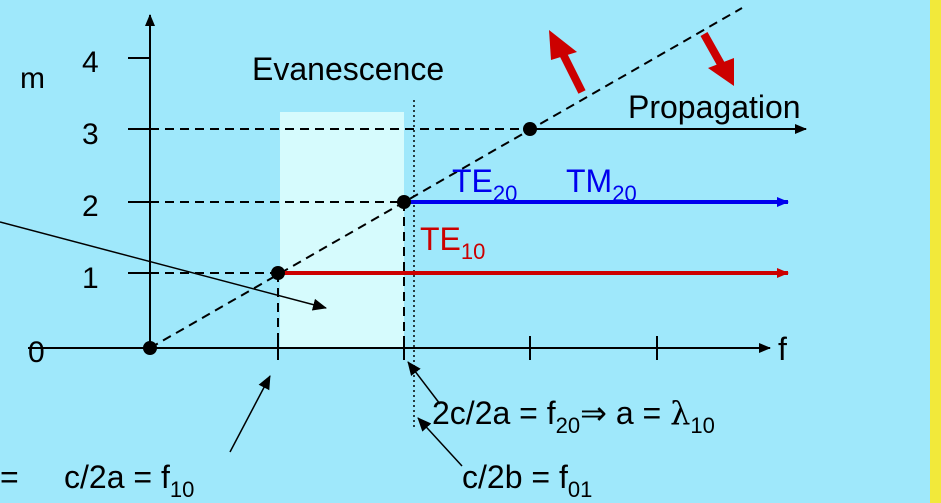 This screenshot has height=503, width=941. What do you see at coordinates (90, 206) in the screenshot?
I see `y-tick-2: 2` at bounding box center [90, 206].